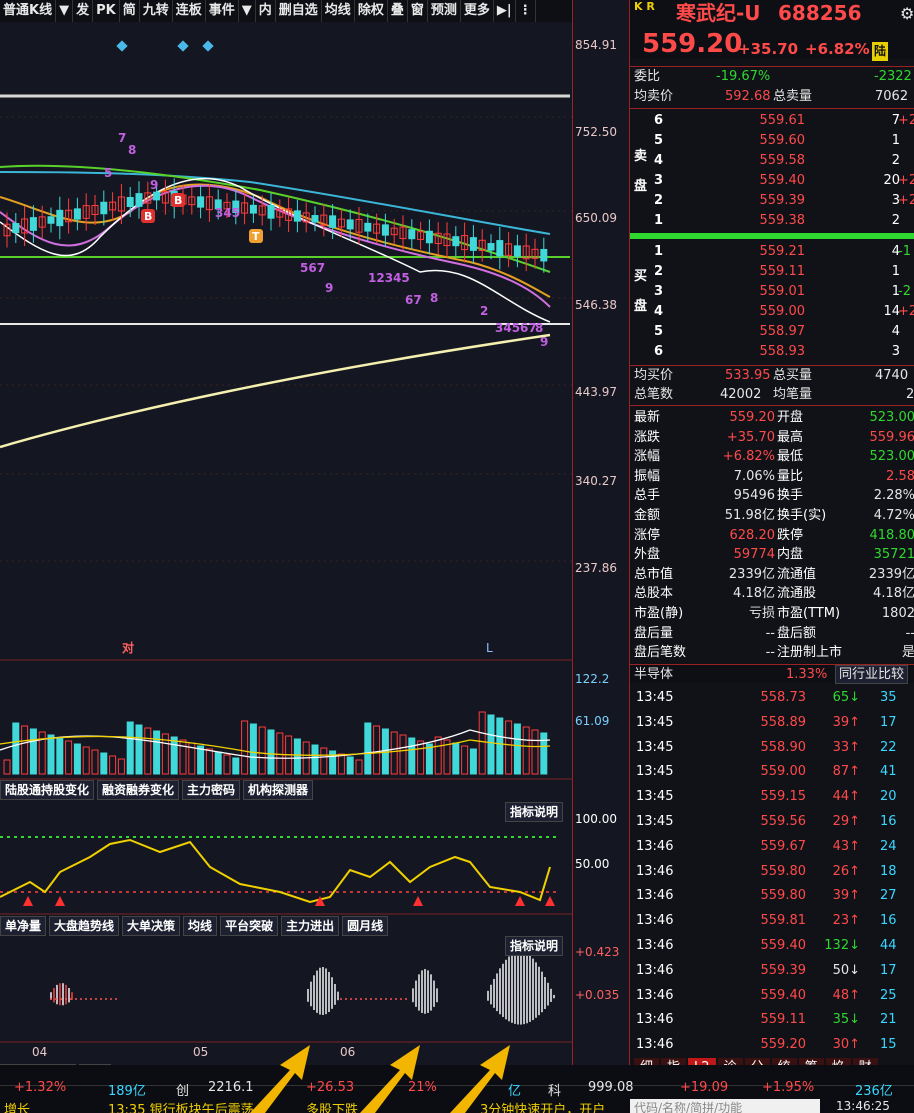 Image resolution: width=914 pixels, height=1113 pixels. I want to click on stat-label-2: 市盈(TTM), so click(809, 613).